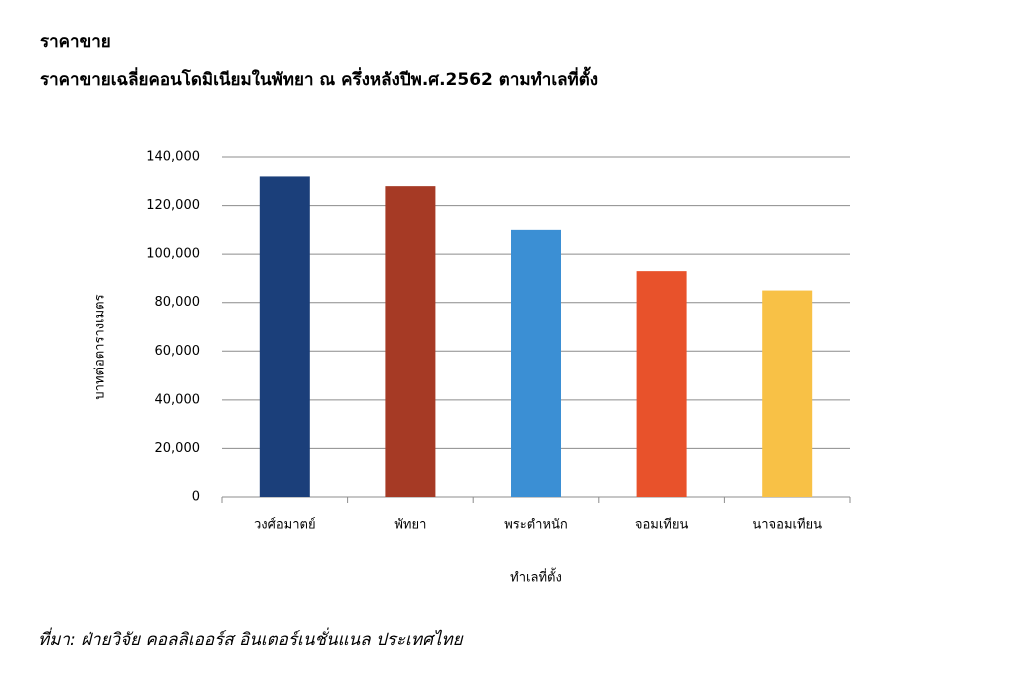  Describe the element at coordinates (196, 497) in the screenshot. I see `y-tick-label: 0` at that location.